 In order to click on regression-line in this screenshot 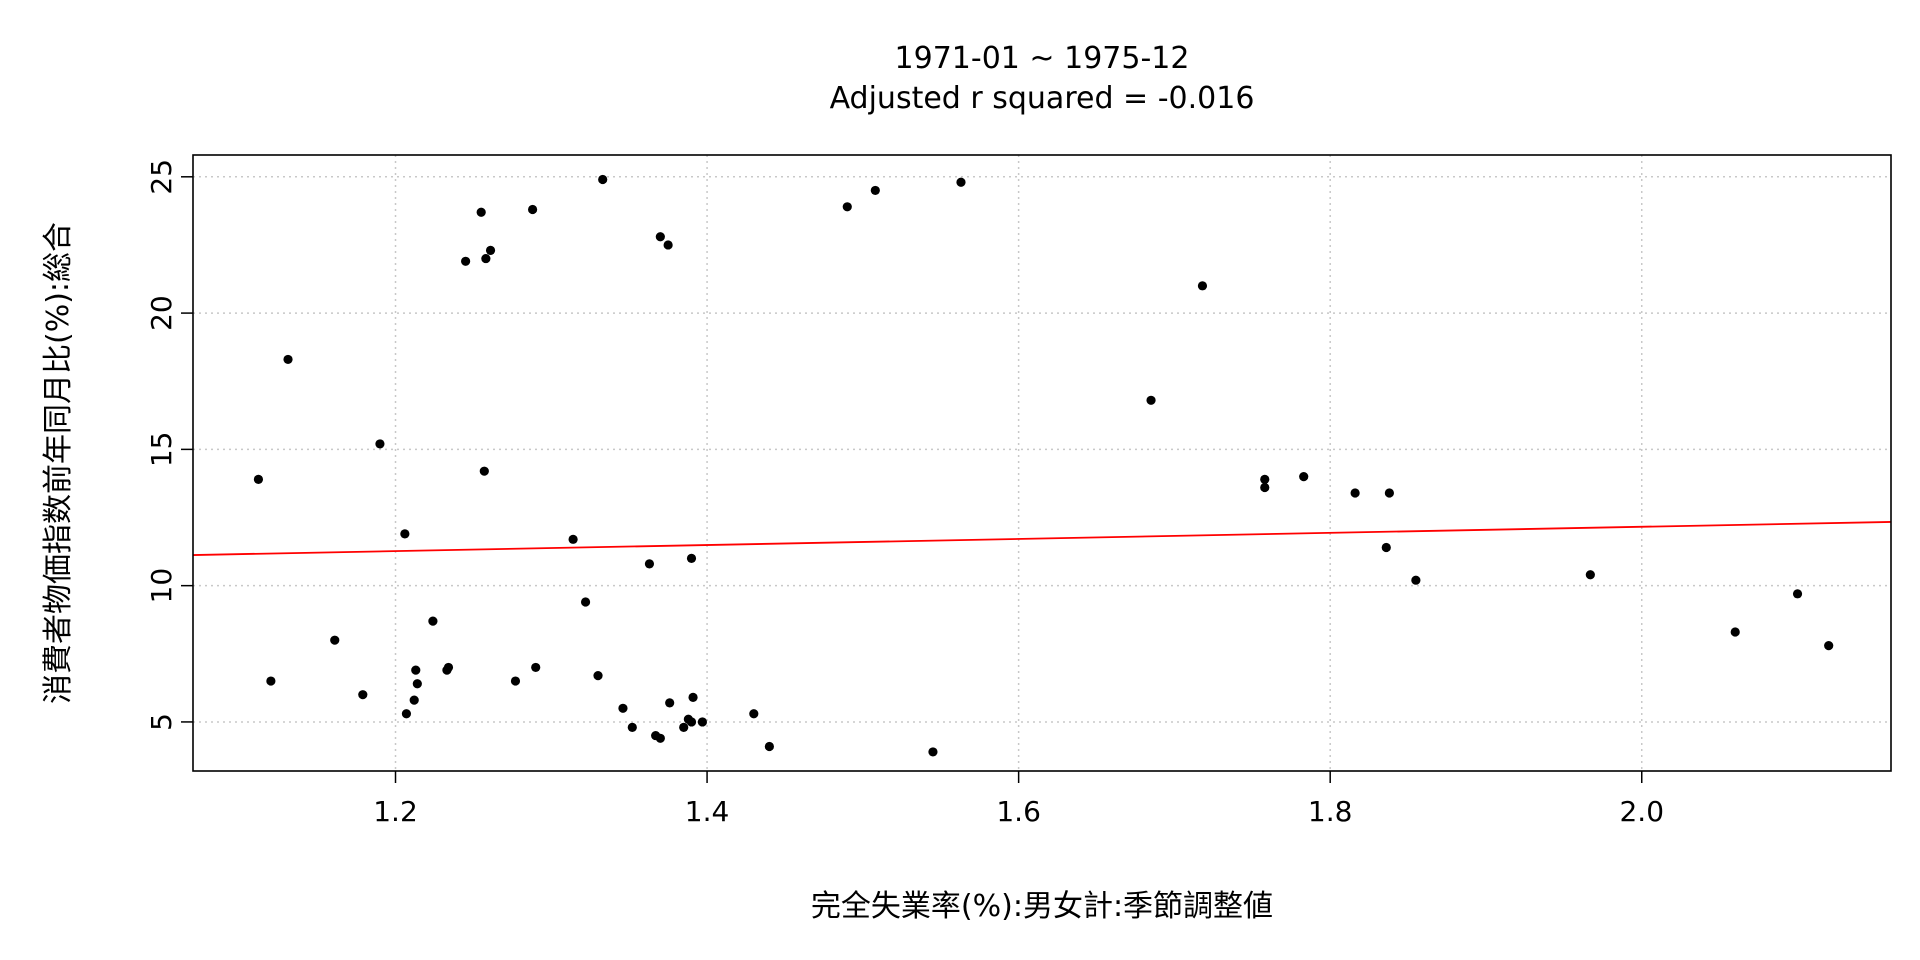, I will do `click(1042, 538)`.